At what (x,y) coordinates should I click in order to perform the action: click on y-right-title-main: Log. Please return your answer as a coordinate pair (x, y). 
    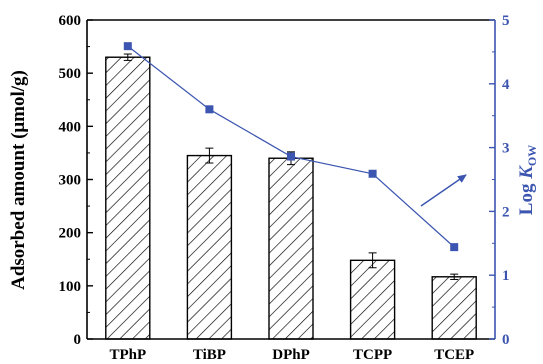
    Looking at the image, I should click on (526, 197).